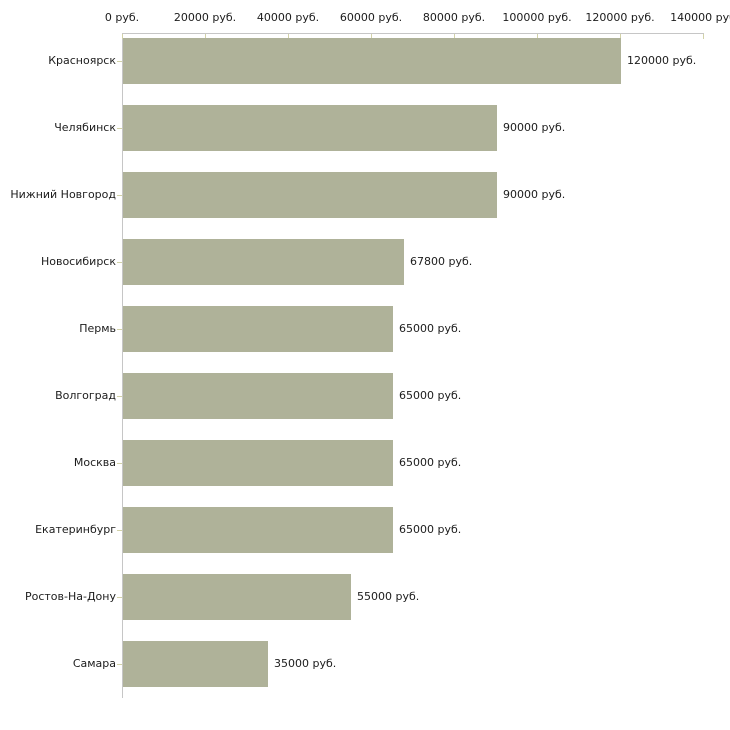 This screenshot has width=730, height=730. What do you see at coordinates (454, 17) in the screenshot?
I see `x-axis-tick-label: 80000 руб.` at bounding box center [454, 17].